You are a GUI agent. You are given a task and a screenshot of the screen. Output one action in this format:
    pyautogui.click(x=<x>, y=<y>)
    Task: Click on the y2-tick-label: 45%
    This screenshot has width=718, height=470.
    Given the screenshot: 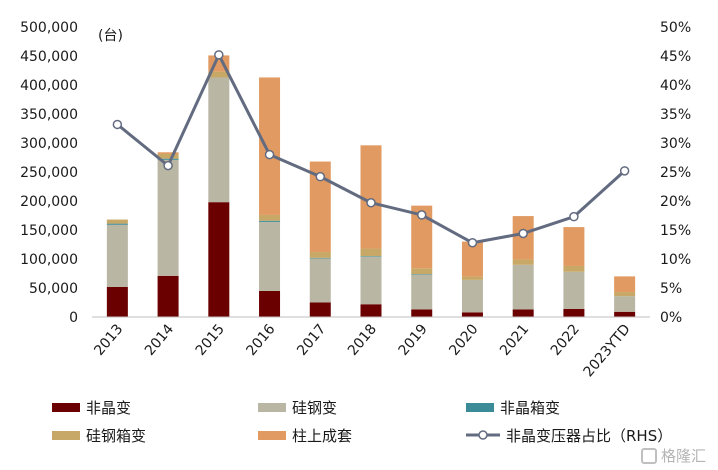 What is the action you would take?
    pyautogui.click(x=675, y=57)
    